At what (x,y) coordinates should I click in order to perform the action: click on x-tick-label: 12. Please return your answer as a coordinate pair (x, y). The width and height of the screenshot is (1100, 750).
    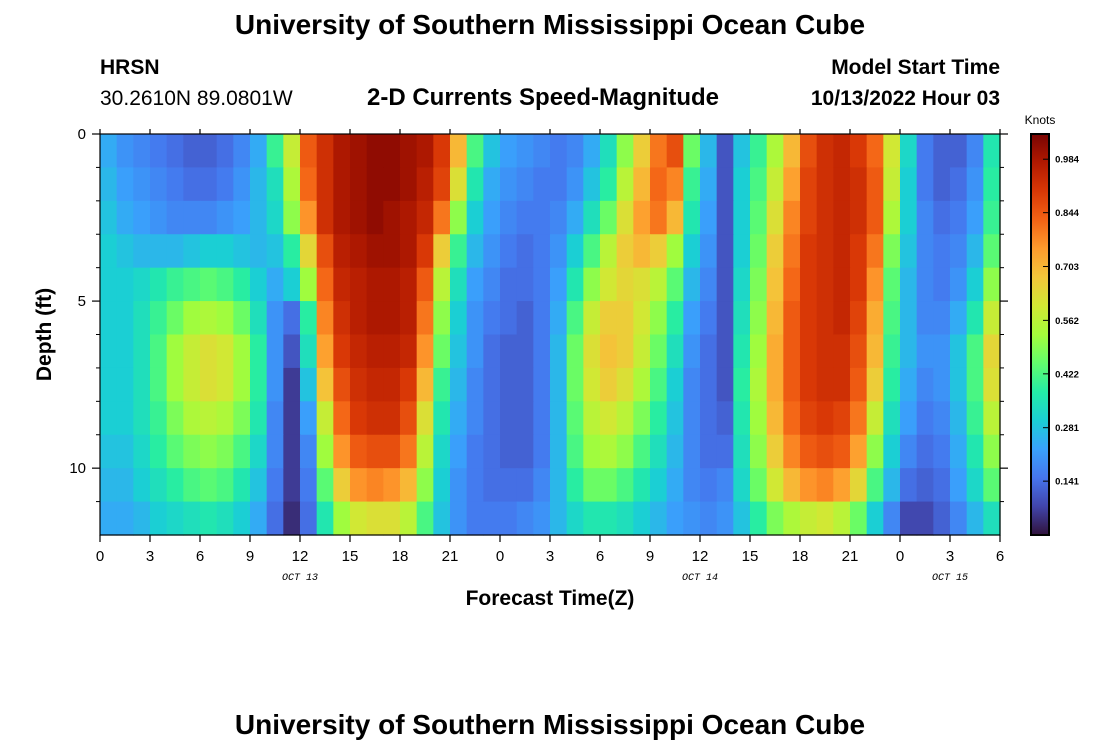
    Looking at the image, I should click on (700, 556).